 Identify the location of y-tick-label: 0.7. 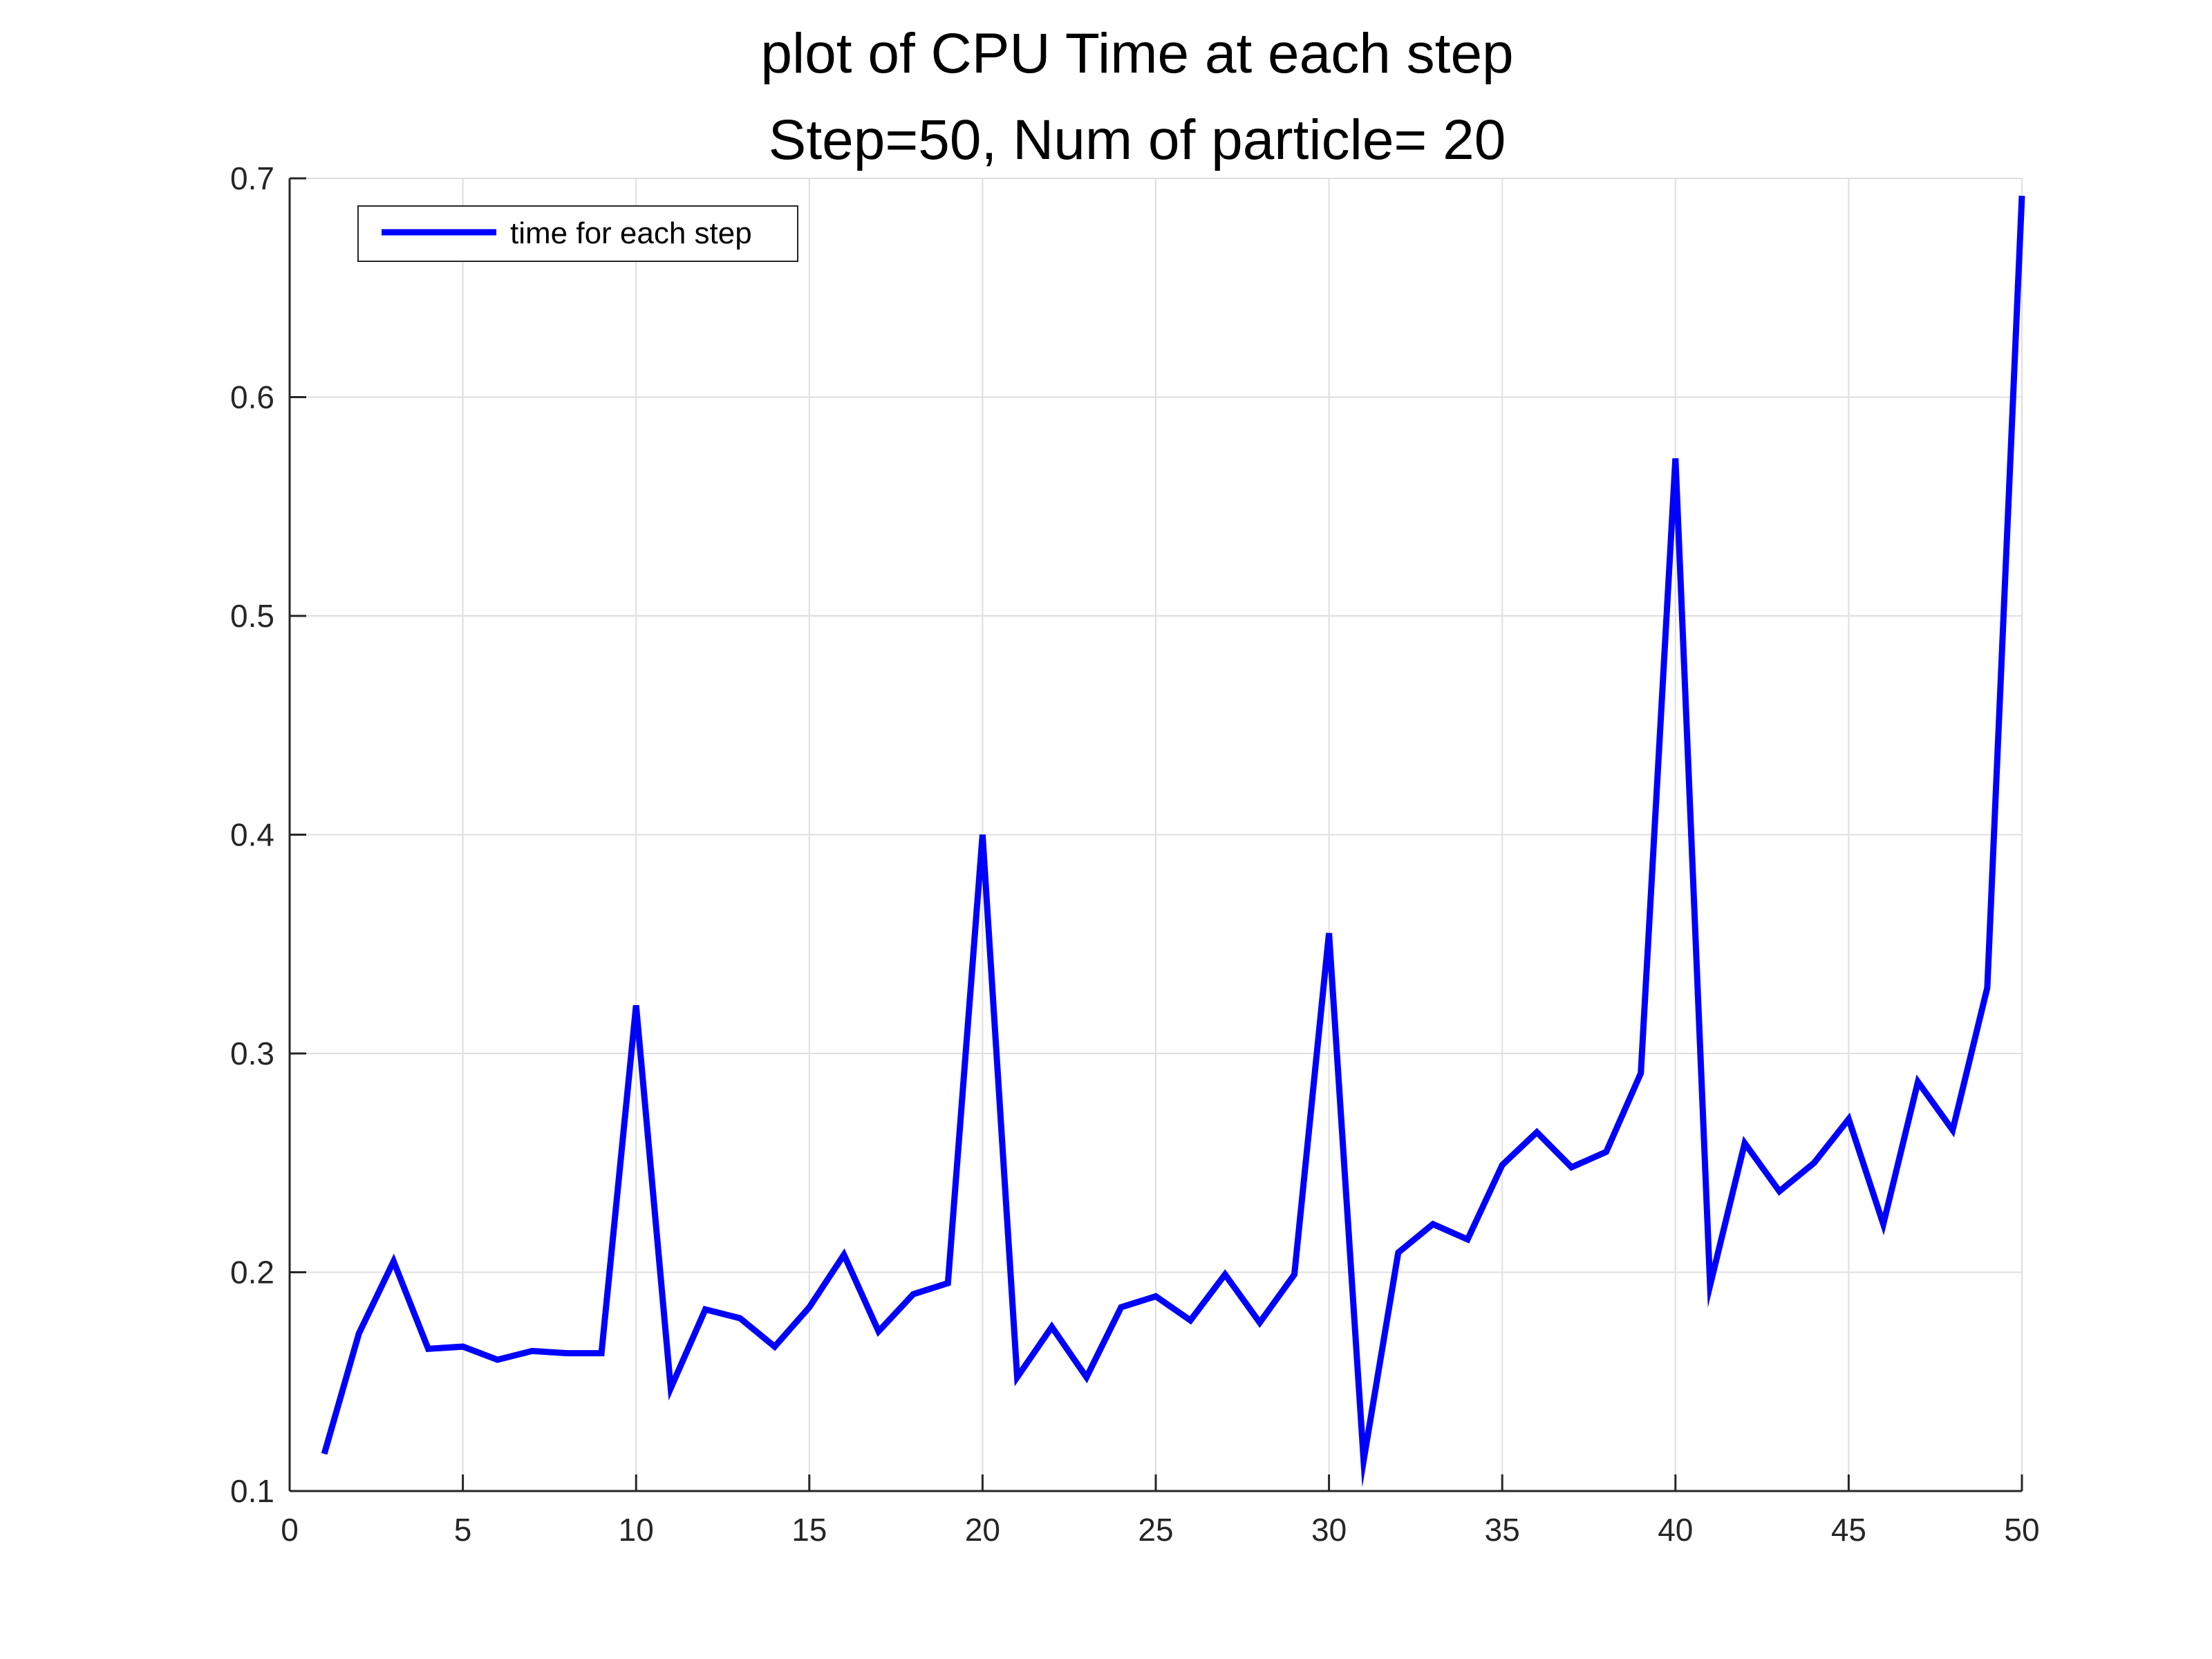
(252, 178).